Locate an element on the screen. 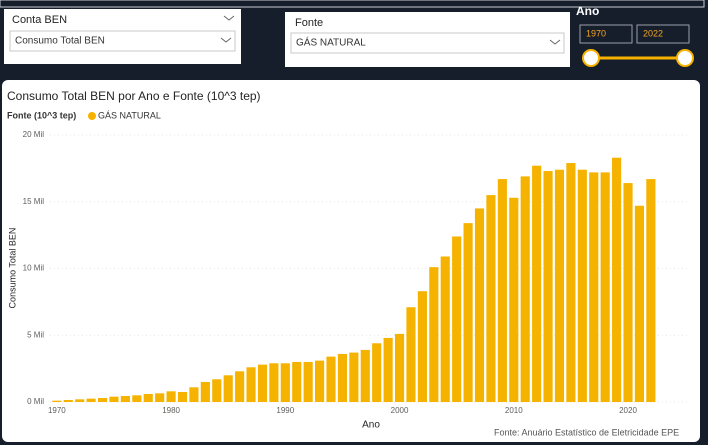  range-from is located at coordinates (606, 34).